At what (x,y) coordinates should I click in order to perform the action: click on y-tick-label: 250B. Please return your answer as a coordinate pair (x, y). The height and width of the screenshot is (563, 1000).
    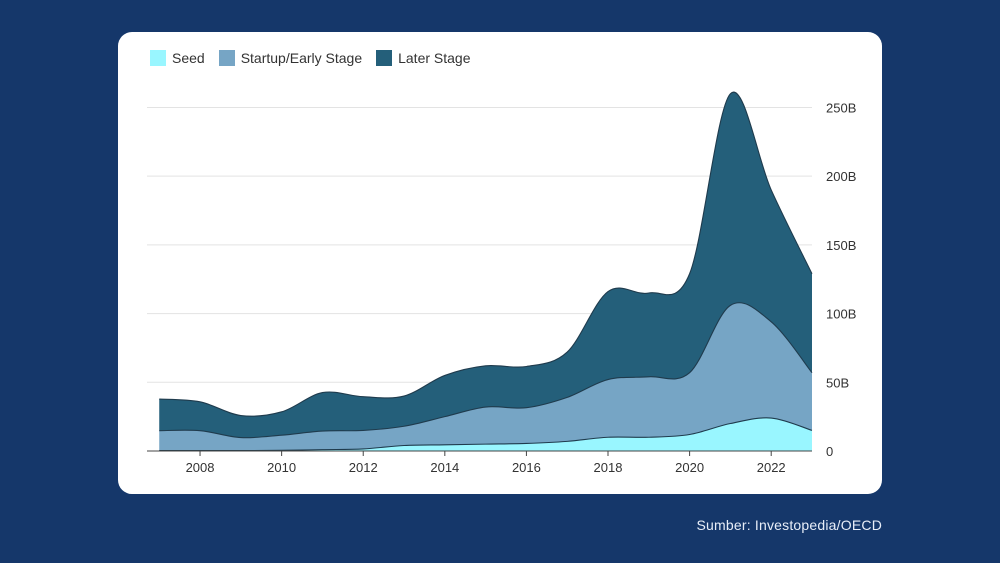
    Looking at the image, I should click on (841, 107).